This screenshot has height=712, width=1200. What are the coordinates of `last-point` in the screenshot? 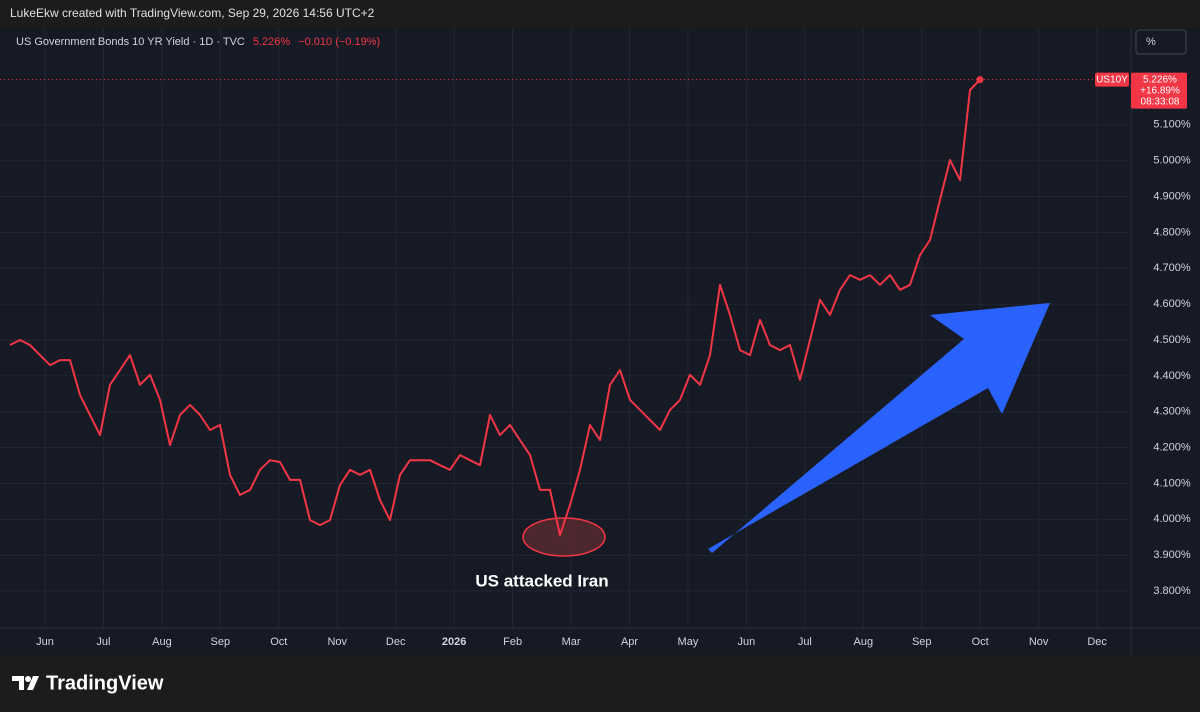 It's located at (980, 80).